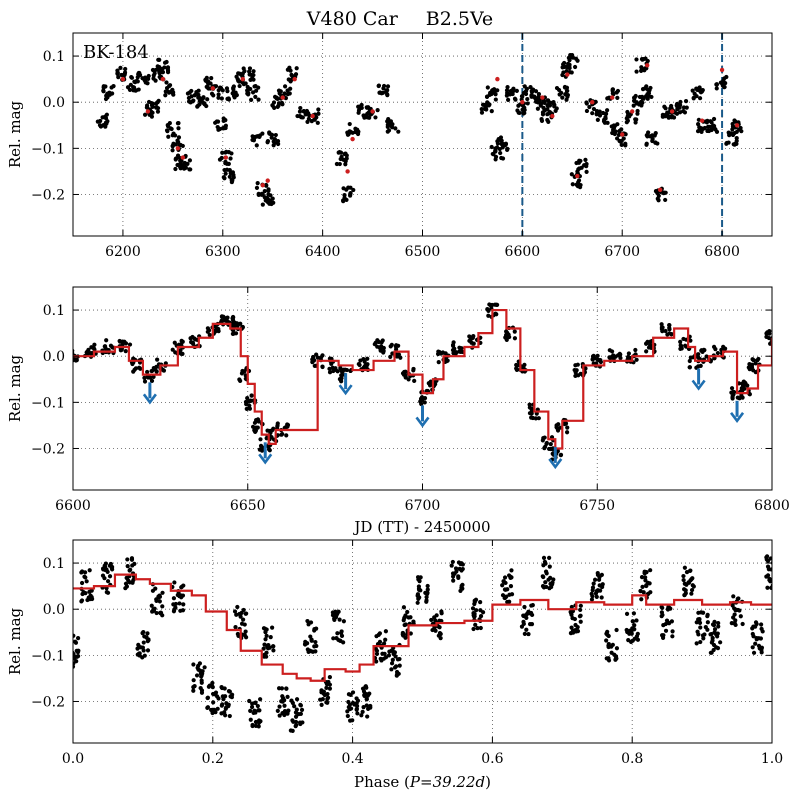 This screenshot has height=800, width=800. Describe the element at coordinates (622, 252) in the screenshot. I see `x-tick-label: 6700` at that location.